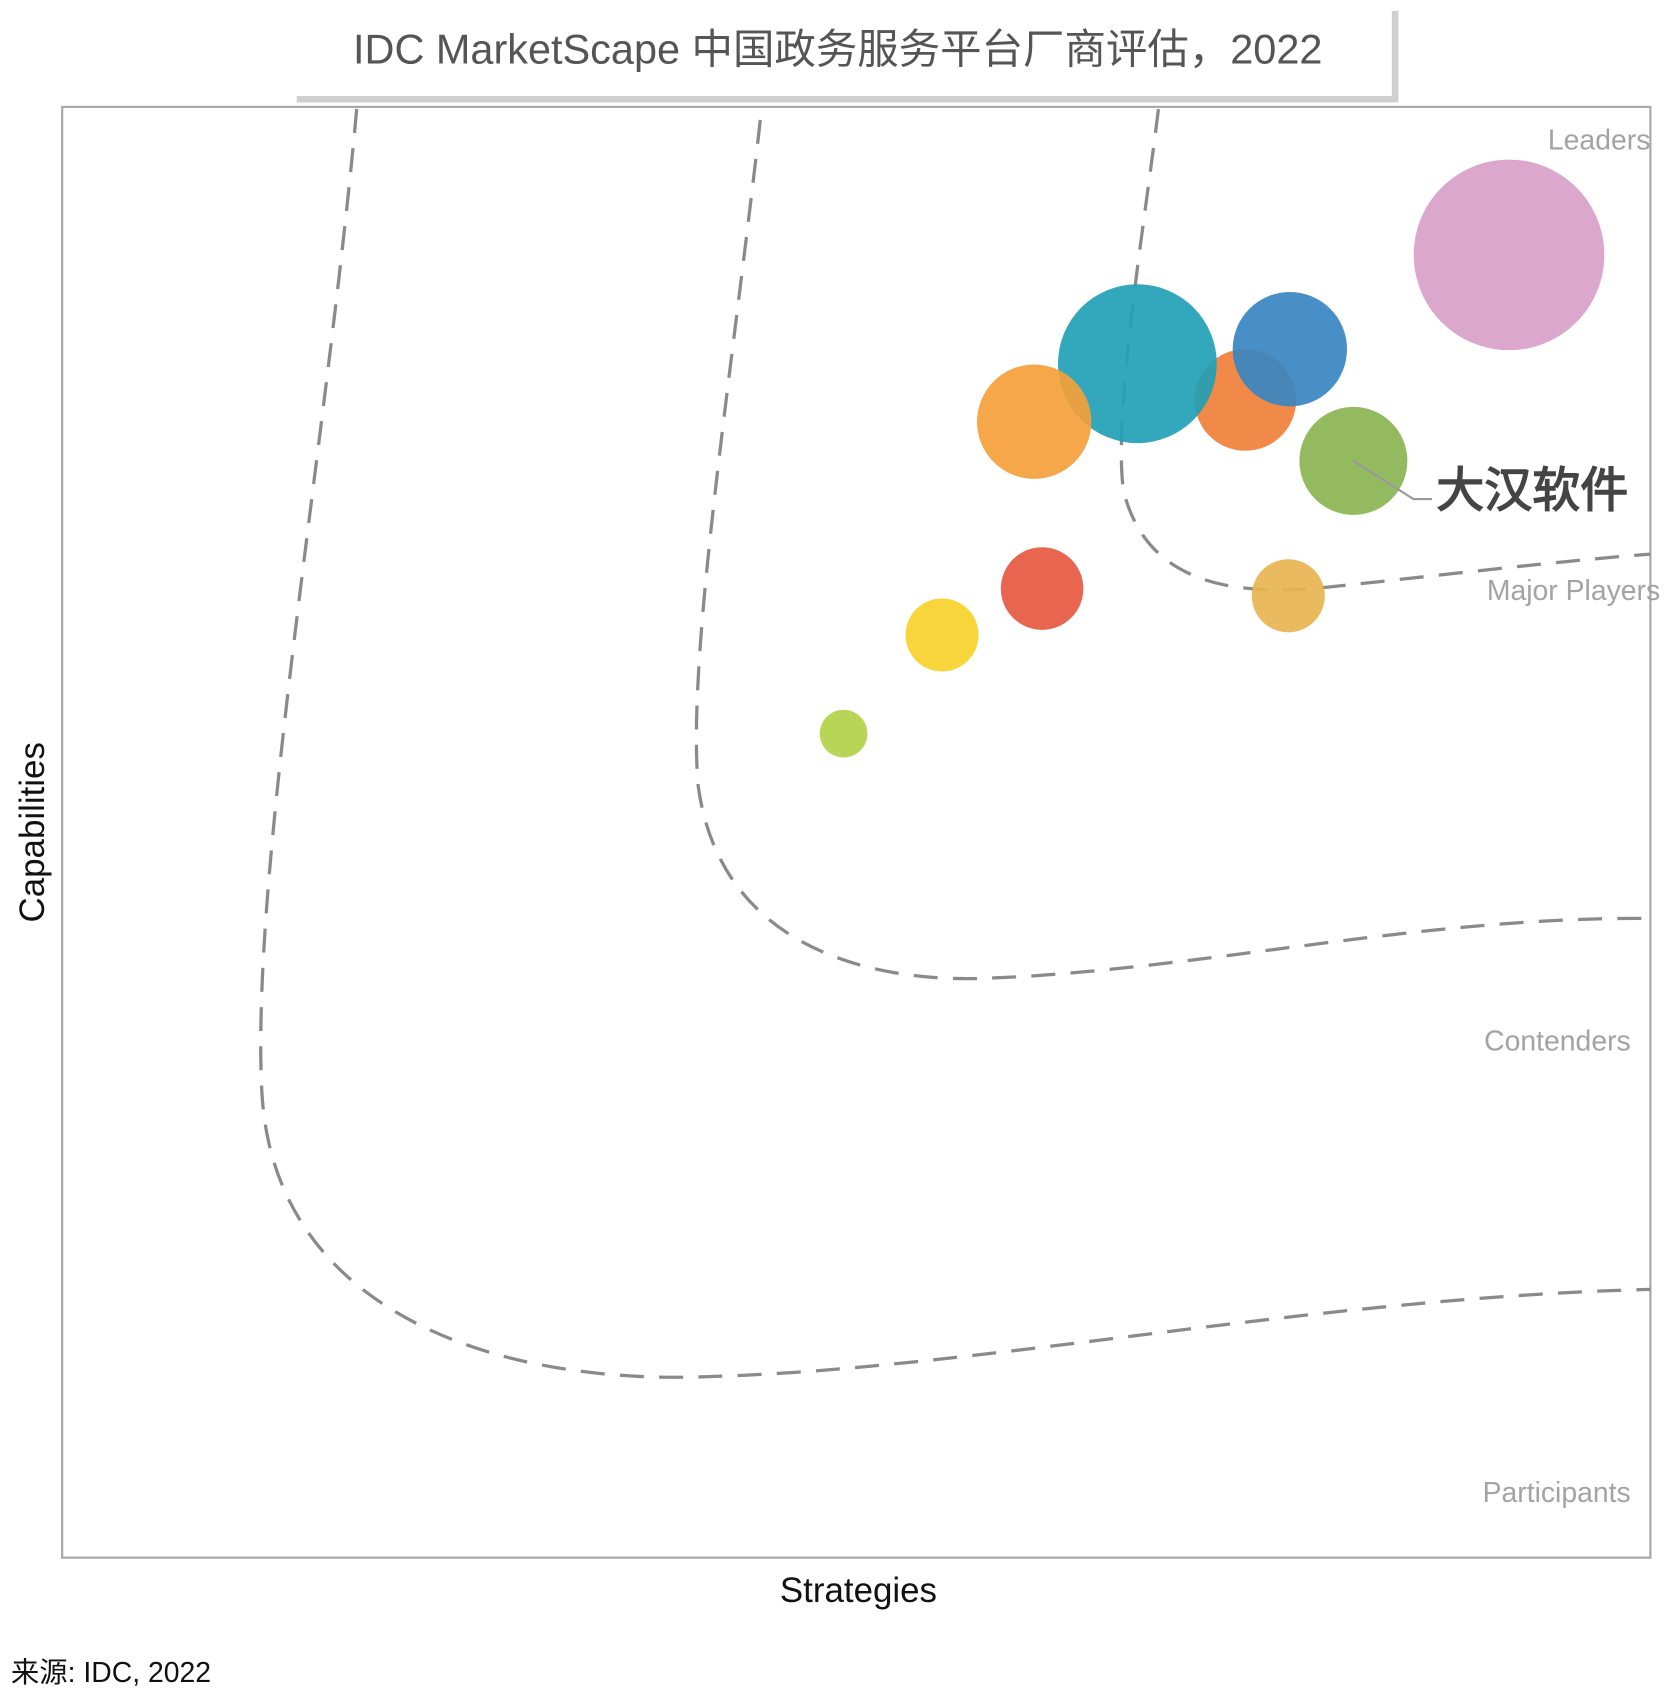  What do you see at coordinates (1557, 1493) in the screenshot?
I see `zone-label: Participants` at bounding box center [1557, 1493].